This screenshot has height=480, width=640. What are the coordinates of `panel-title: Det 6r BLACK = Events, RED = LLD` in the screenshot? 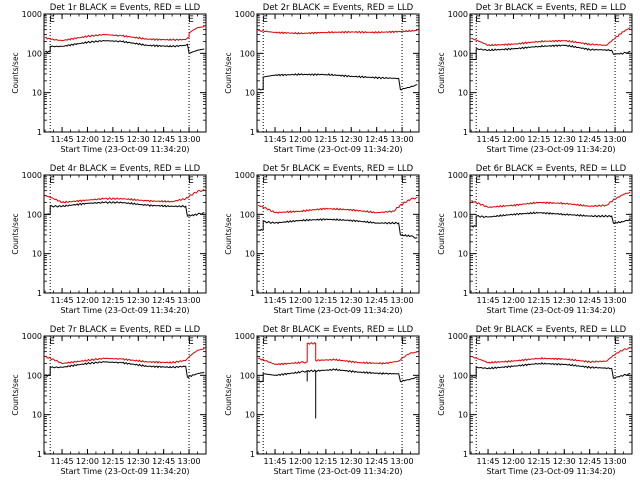 It's located at (551, 169).